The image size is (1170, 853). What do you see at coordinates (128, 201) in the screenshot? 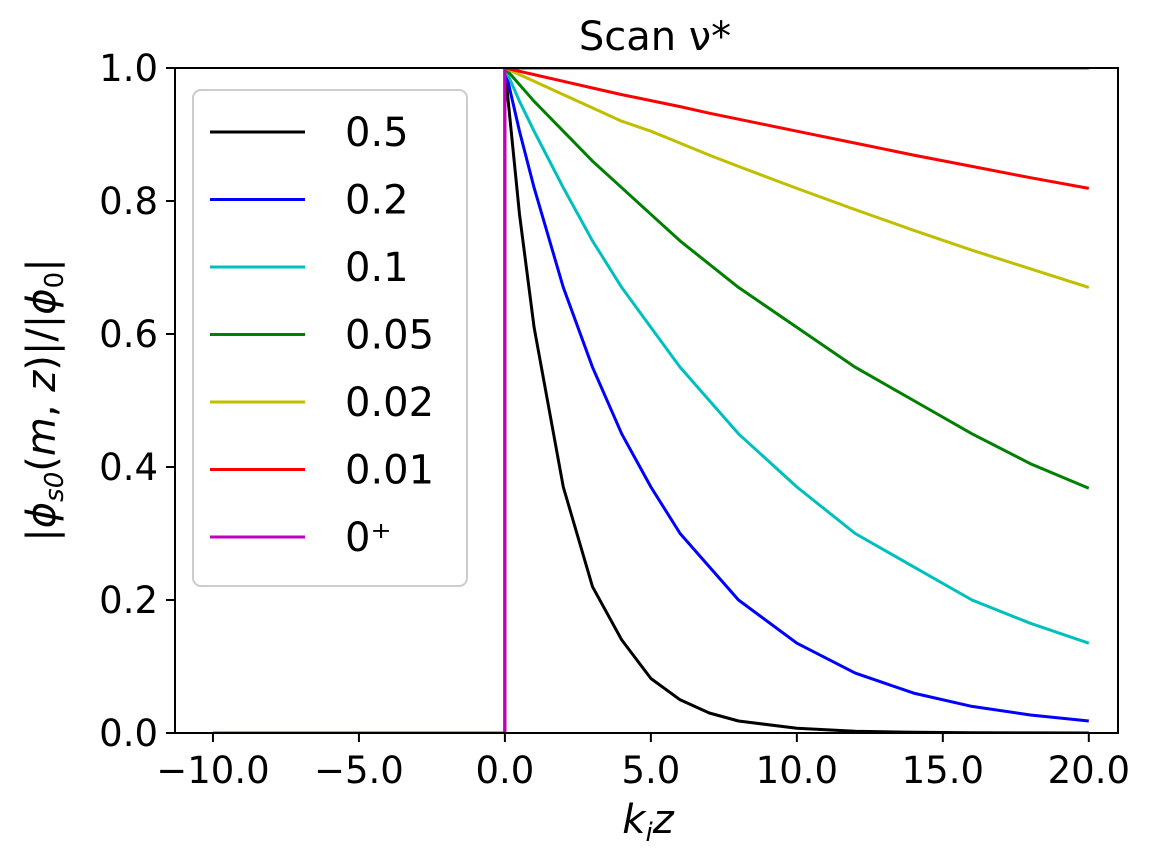
I see `y-tick-label: 0.8` at bounding box center [128, 201].